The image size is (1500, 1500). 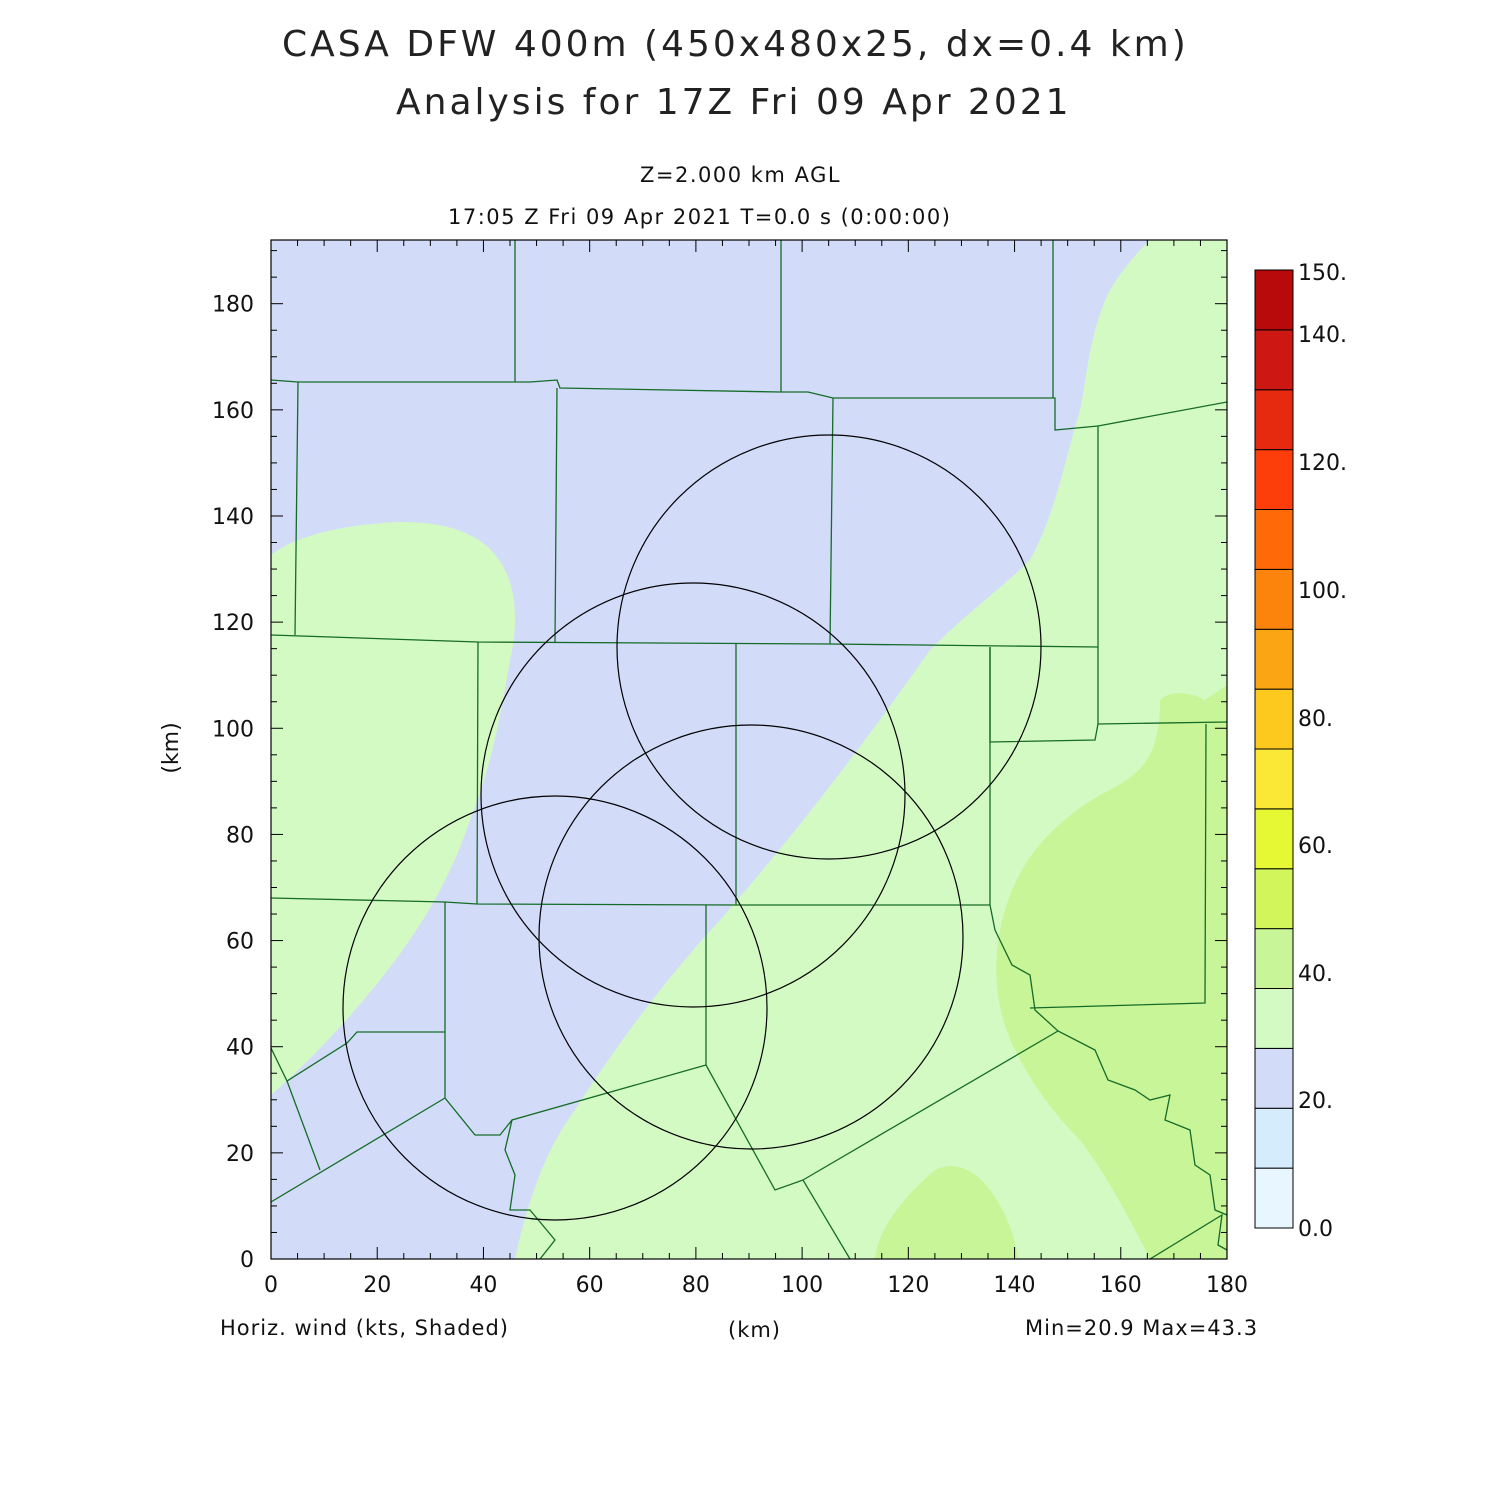 I want to click on radar-ring-southwest, so click(x=555, y=1008).